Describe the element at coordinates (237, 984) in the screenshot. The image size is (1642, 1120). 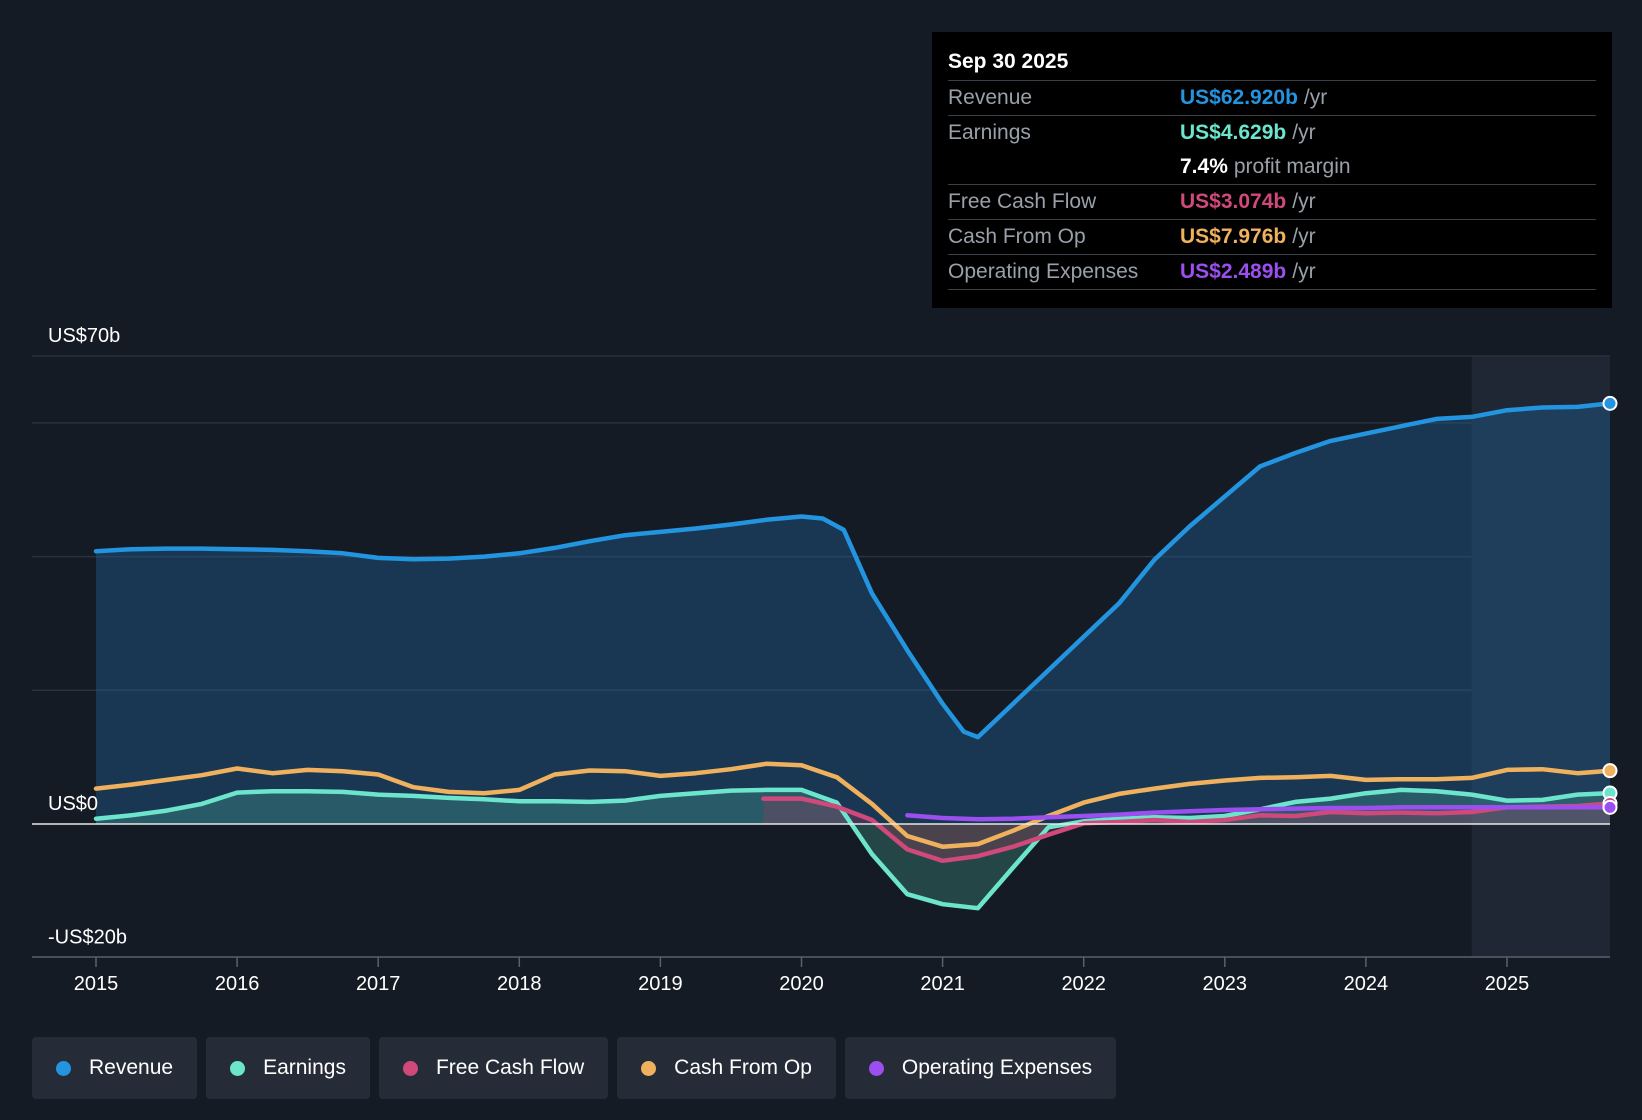
I see `x-tick-label: 2016` at that location.